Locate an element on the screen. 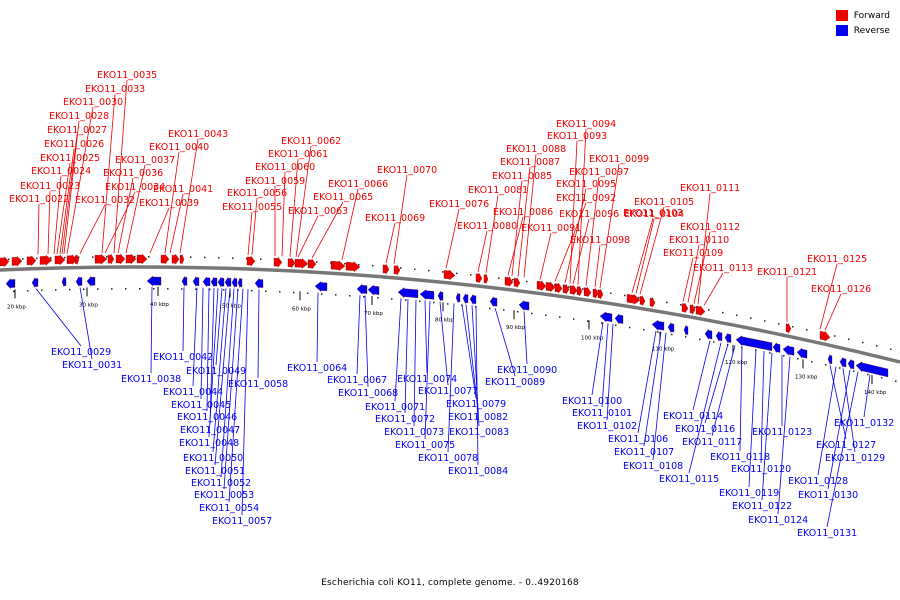 This screenshot has width=900, height=600. gene-label: EKO11_0024 is located at coordinates (61, 171).